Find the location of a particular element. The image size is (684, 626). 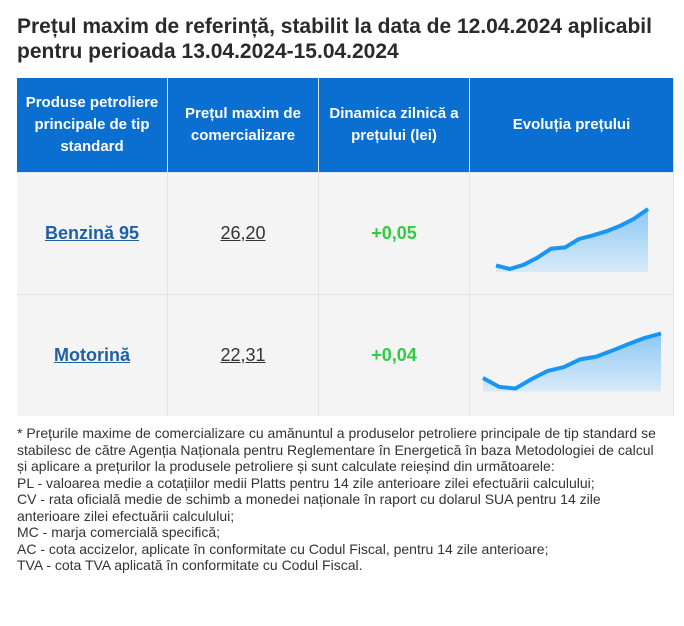

product-link: Motorină is located at coordinates (92, 355).